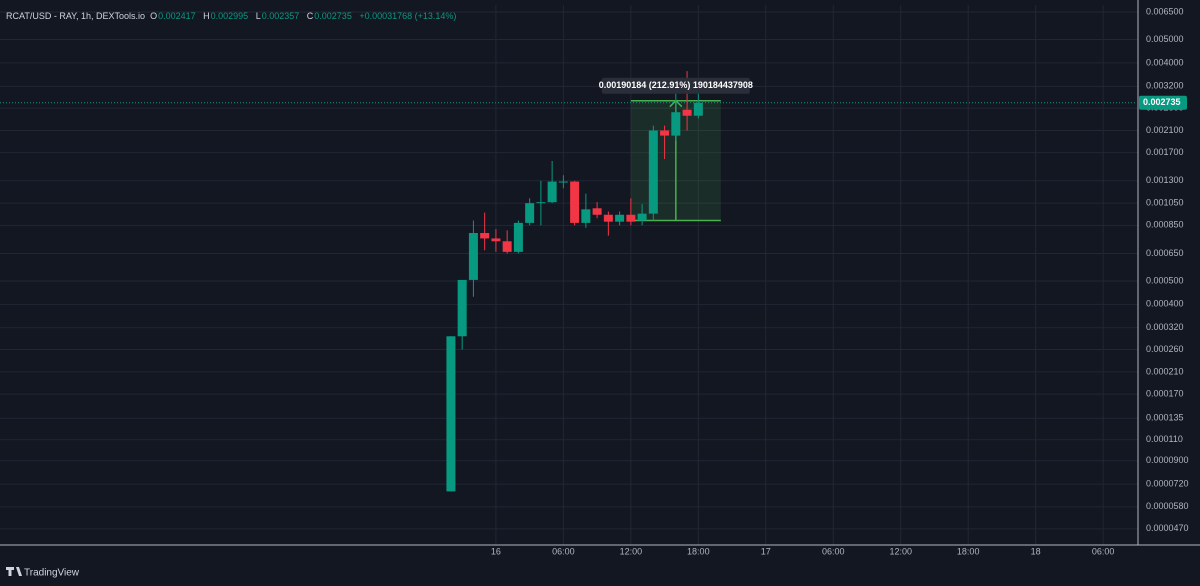  I want to click on value: 0.002735, so click(333, 16).